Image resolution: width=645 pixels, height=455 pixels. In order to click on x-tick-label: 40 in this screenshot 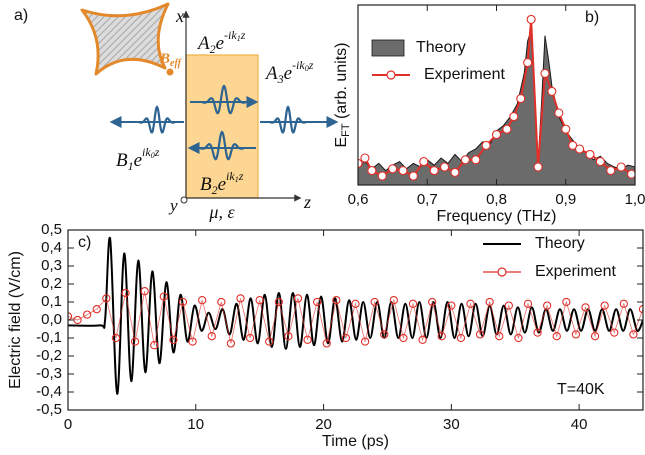, I will do `click(579, 424)`.